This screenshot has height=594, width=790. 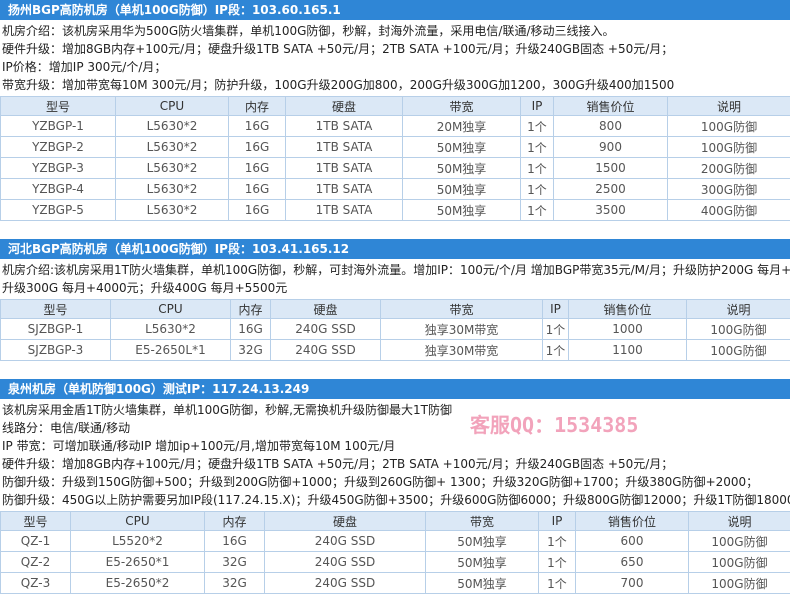 What do you see at coordinates (55, 350) in the screenshot?
I see `table-cell: SJZBGP-3` at bounding box center [55, 350].